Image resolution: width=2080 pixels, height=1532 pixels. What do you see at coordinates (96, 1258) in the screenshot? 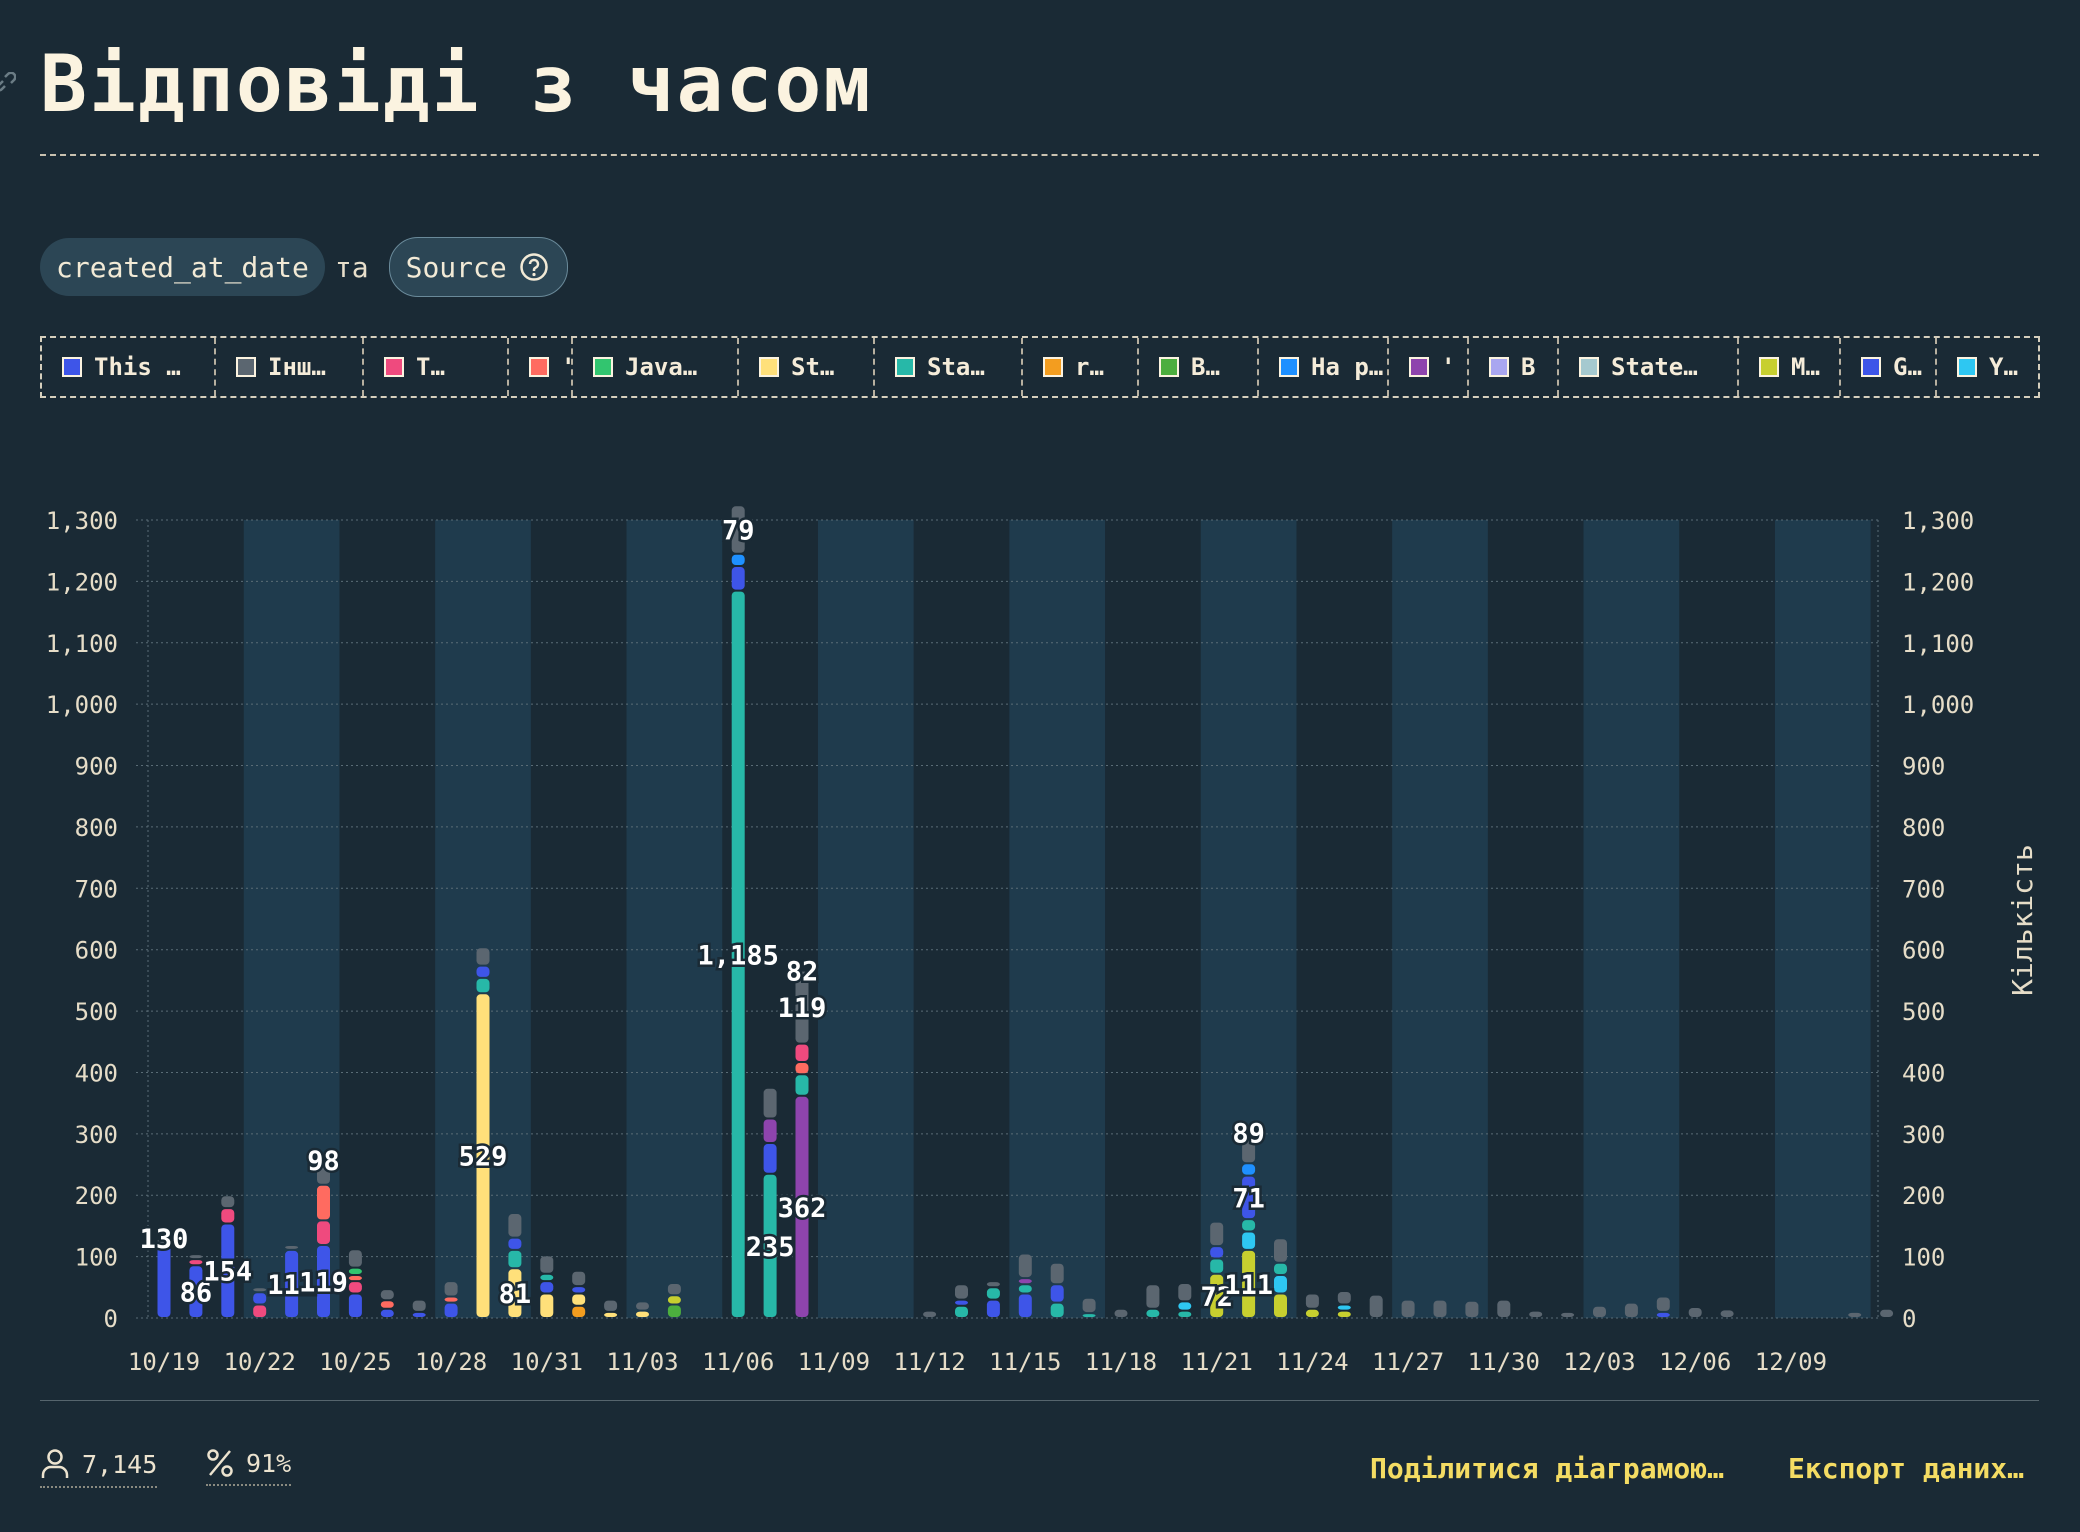
I see `y-tick-label-left: 100` at bounding box center [96, 1258].